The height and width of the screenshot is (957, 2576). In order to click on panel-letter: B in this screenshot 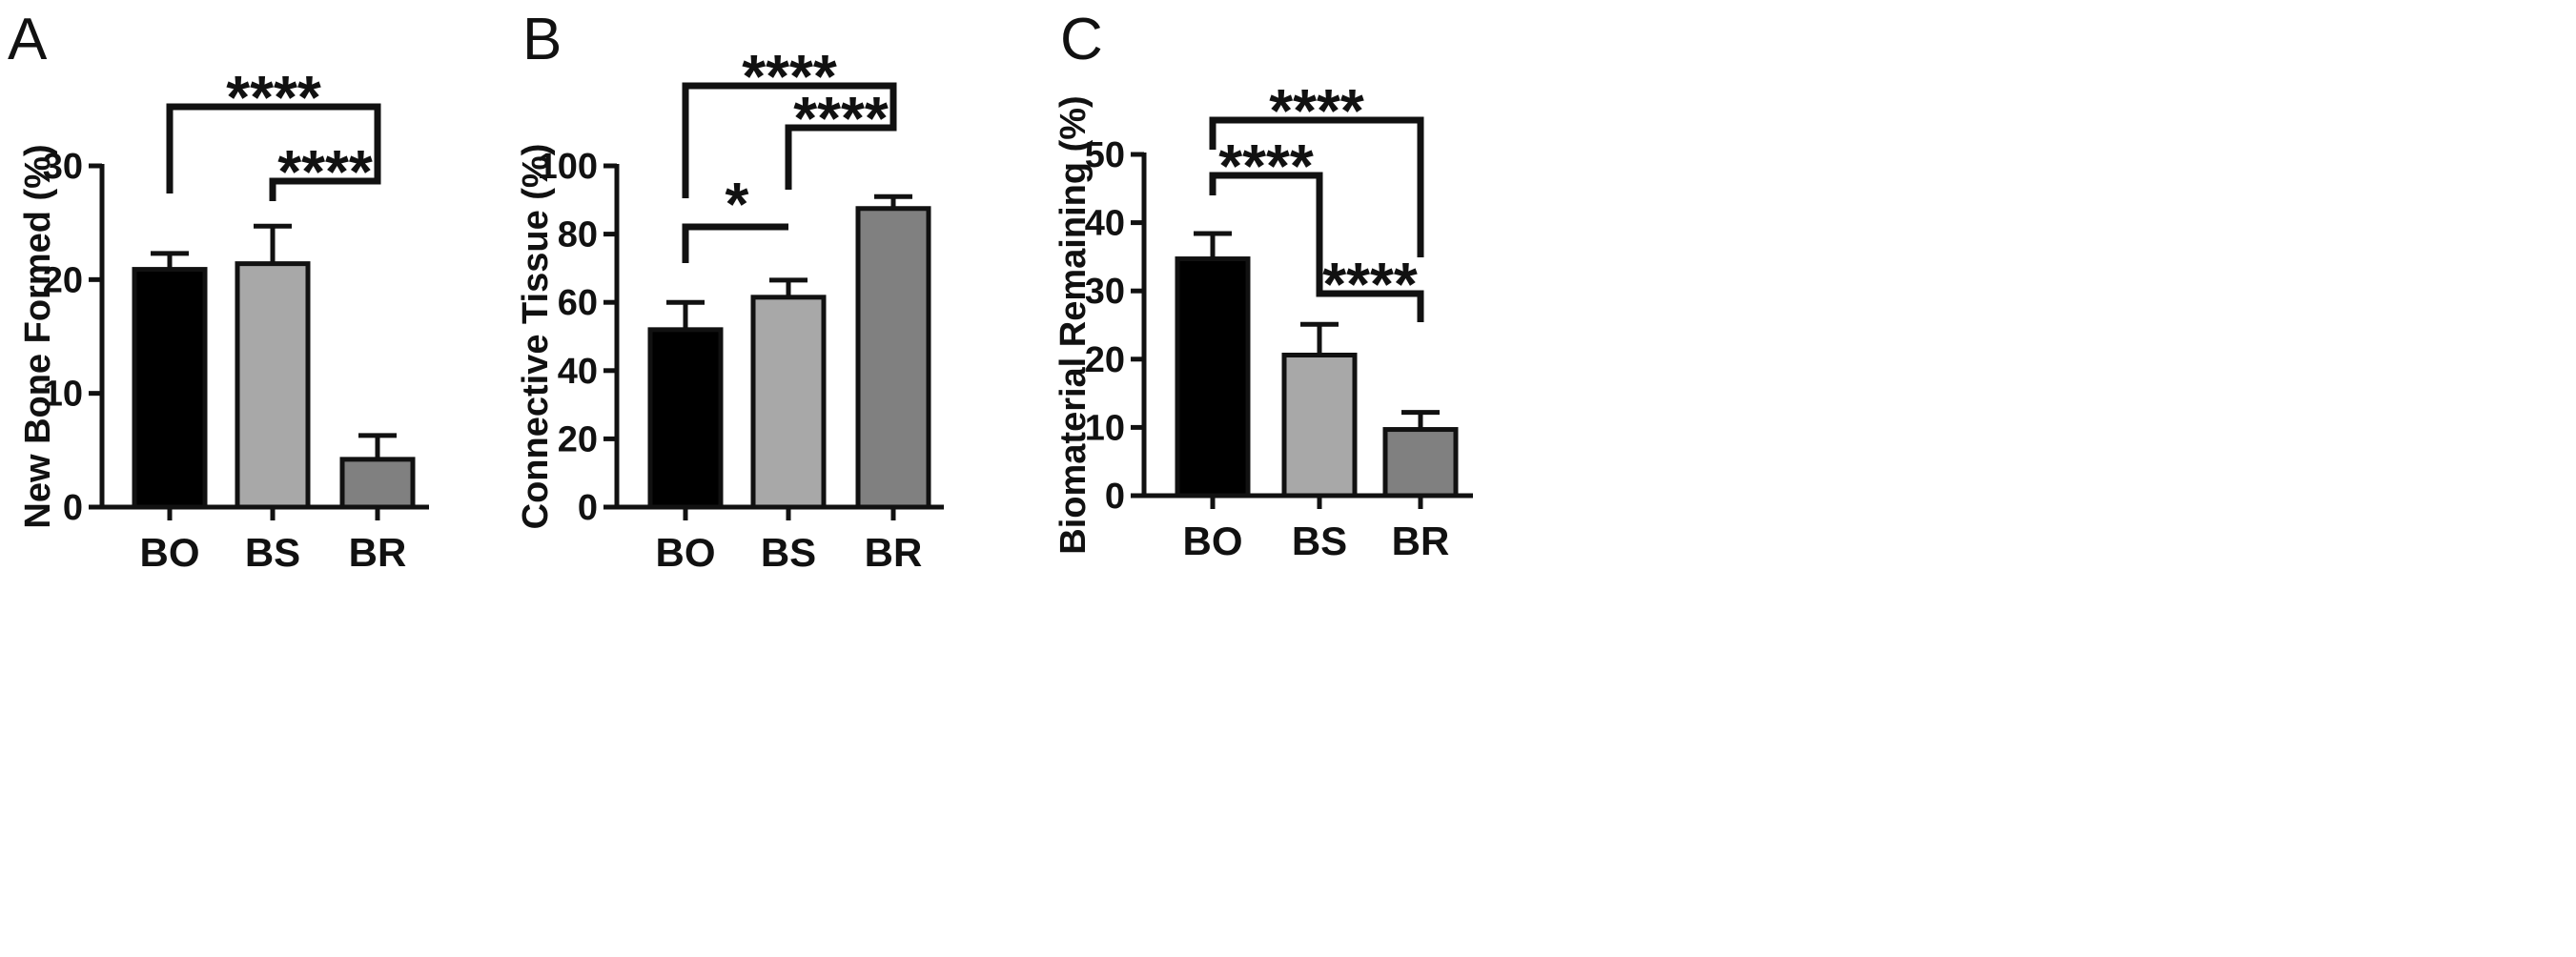, I will do `click(542, 40)`.